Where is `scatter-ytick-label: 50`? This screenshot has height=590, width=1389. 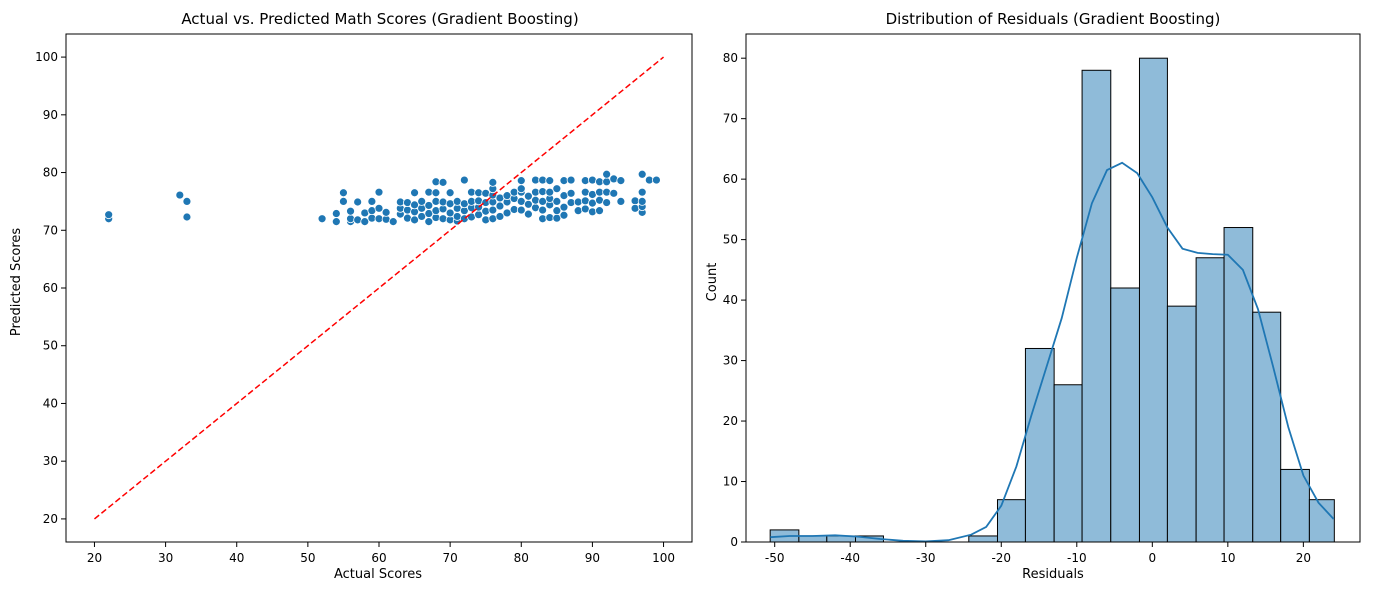
scatter-ytick-label: 50 is located at coordinates (50, 346).